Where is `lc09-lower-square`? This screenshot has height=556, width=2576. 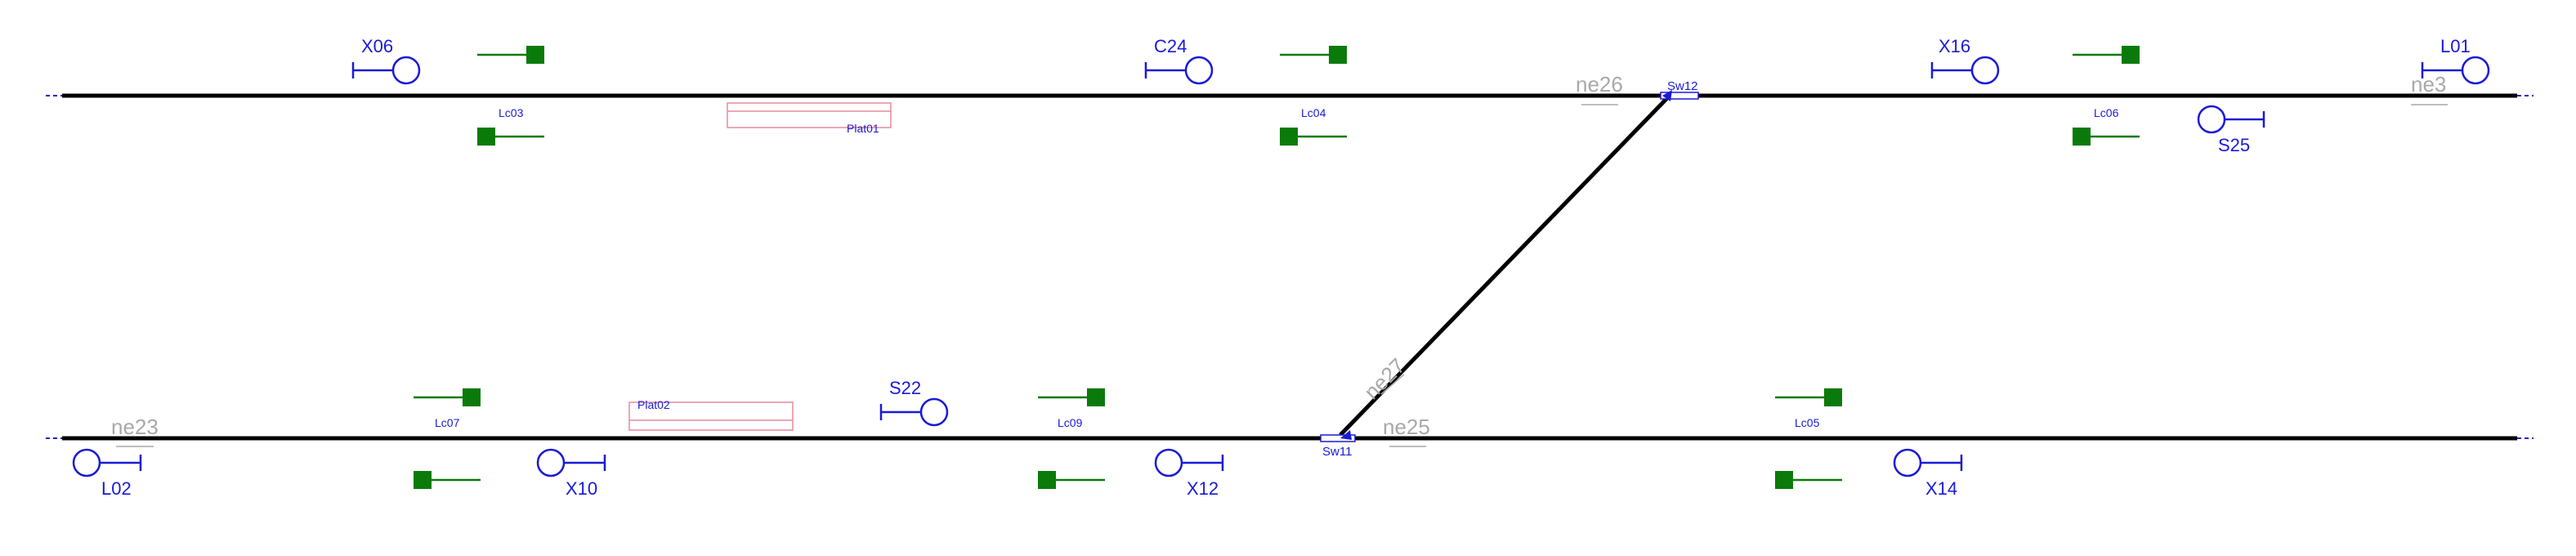 lc09-lower-square is located at coordinates (1047, 480).